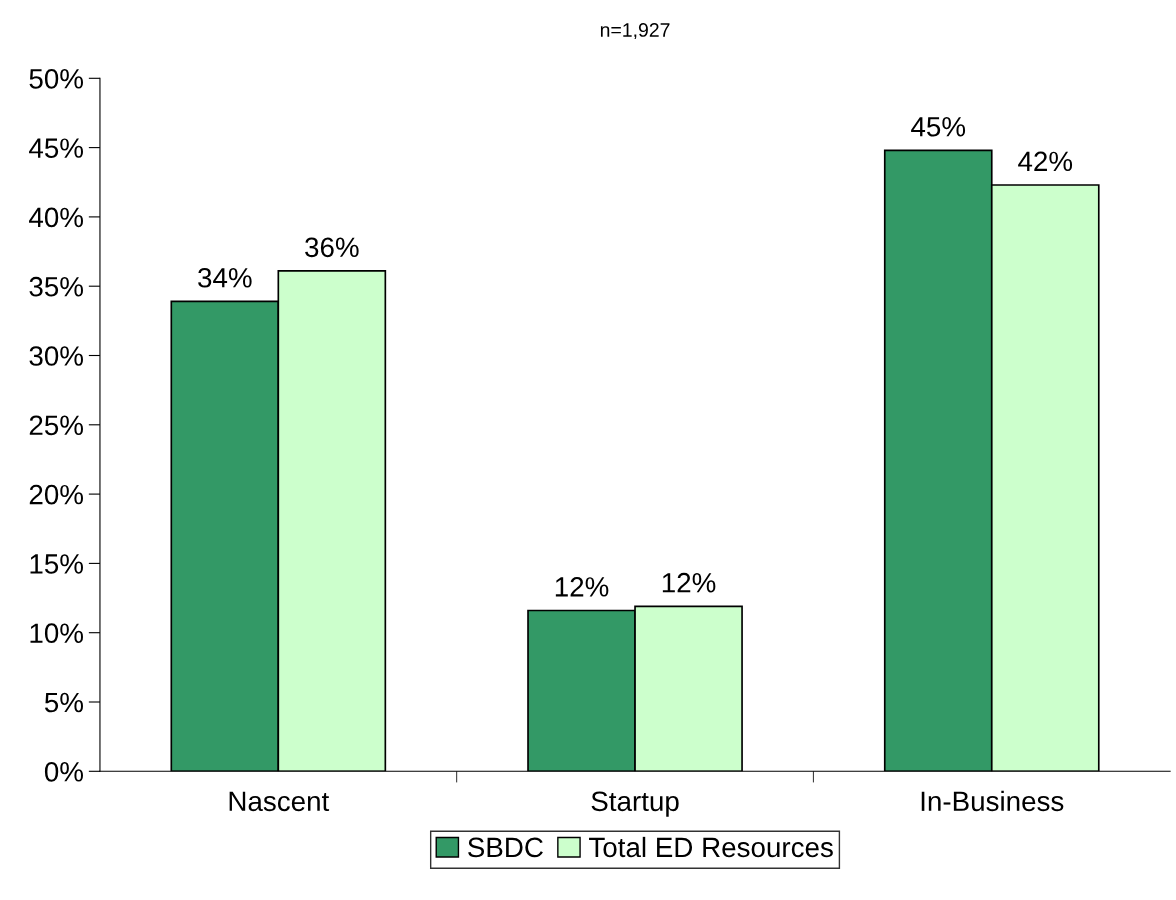 The width and height of the screenshot is (1176, 900). I want to click on y-tick-label: 15%, so click(56, 564).